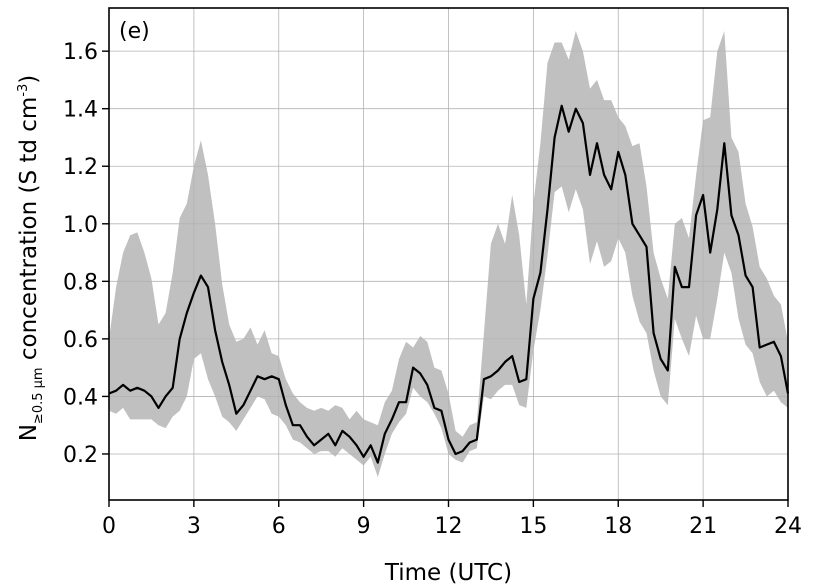 The width and height of the screenshot is (813, 587). I want to click on y-tick-label: 1.4, so click(80, 110).